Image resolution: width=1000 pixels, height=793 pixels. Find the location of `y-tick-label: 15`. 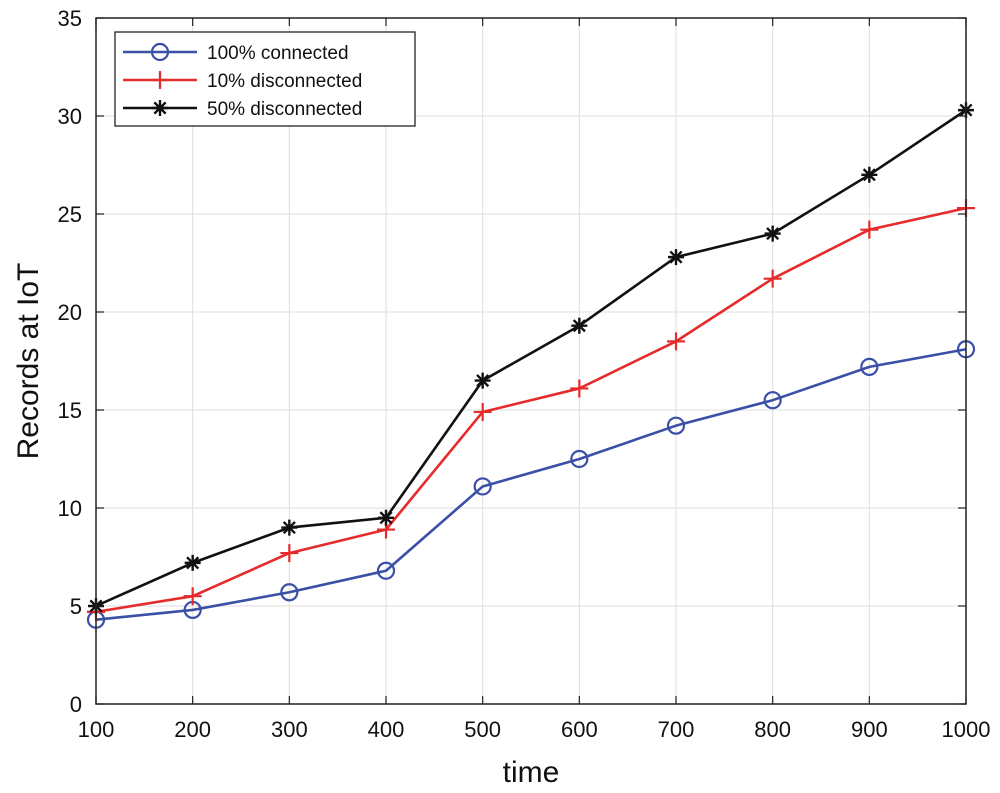

y-tick-label: 15 is located at coordinates (70, 410).